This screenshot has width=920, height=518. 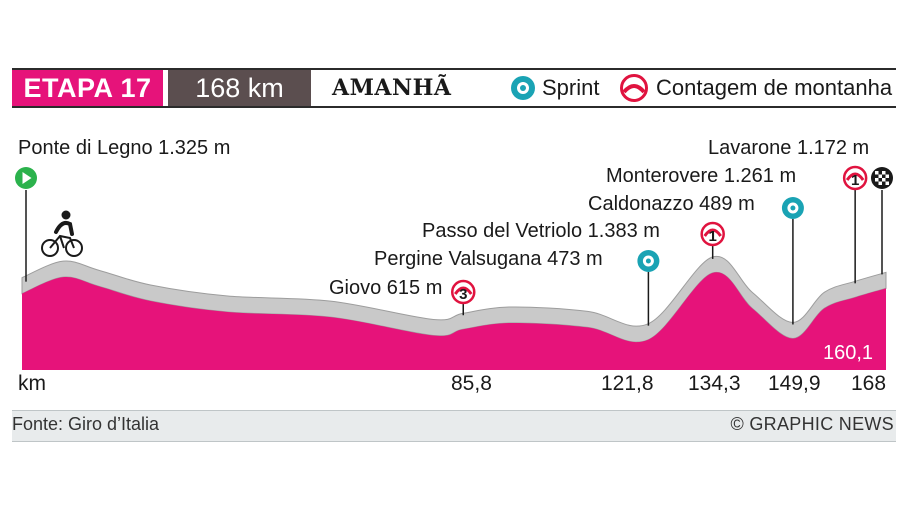 I want to click on source-note: Fonte: Giro d’Italia, so click(x=86, y=424).